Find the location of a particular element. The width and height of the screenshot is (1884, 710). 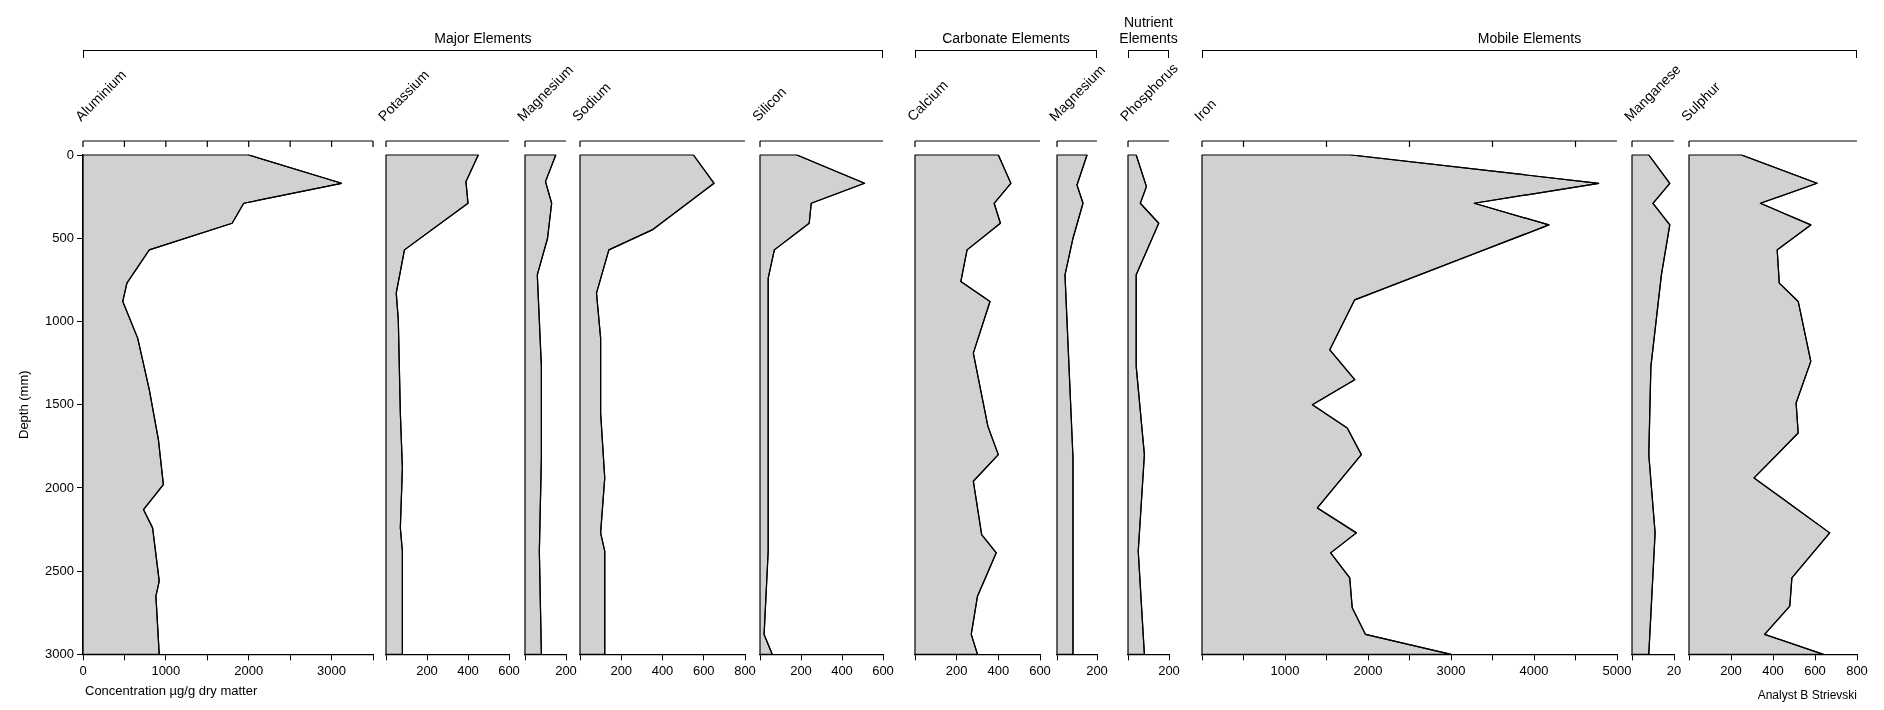

x-tick-label: 0 is located at coordinates (83, 670).